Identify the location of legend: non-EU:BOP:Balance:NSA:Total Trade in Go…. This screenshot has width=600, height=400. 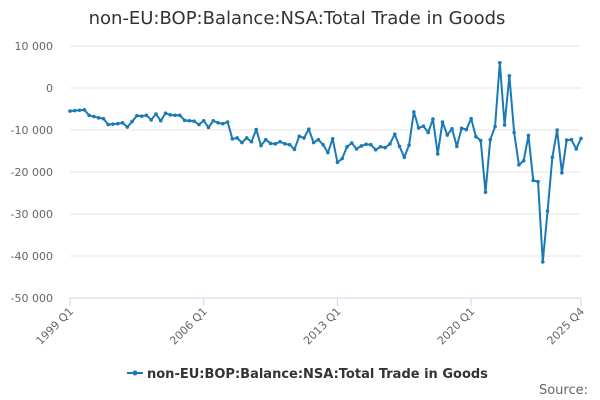
(307, 374).